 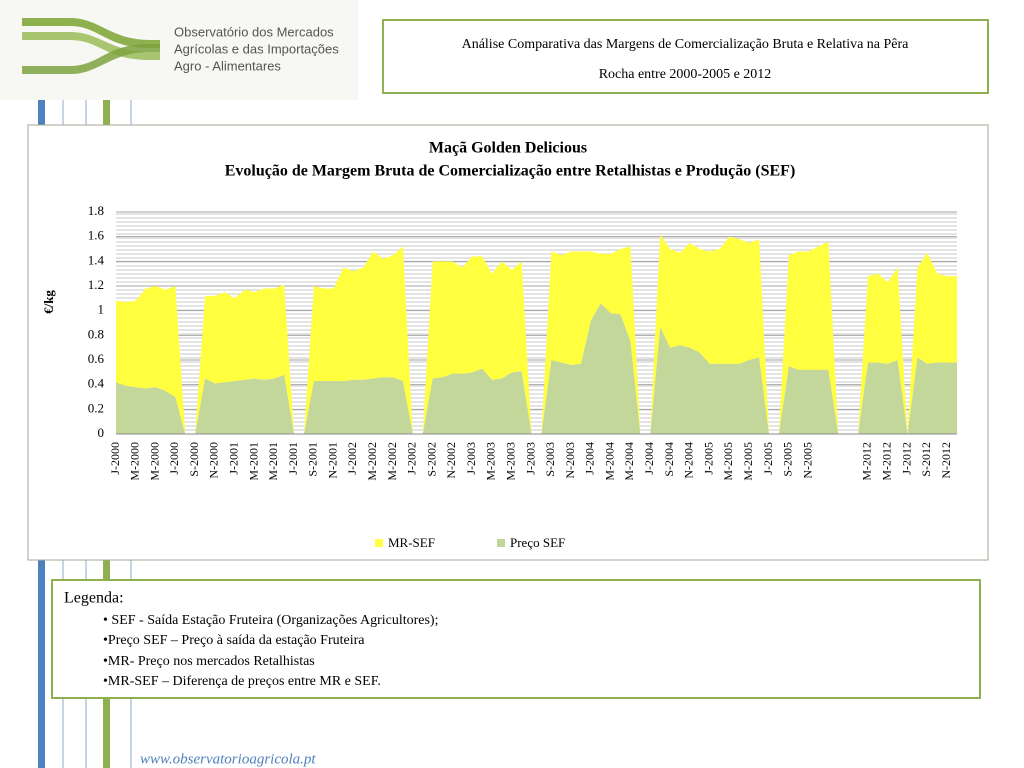 I want to click on title-box, so click(x=685, y=56).